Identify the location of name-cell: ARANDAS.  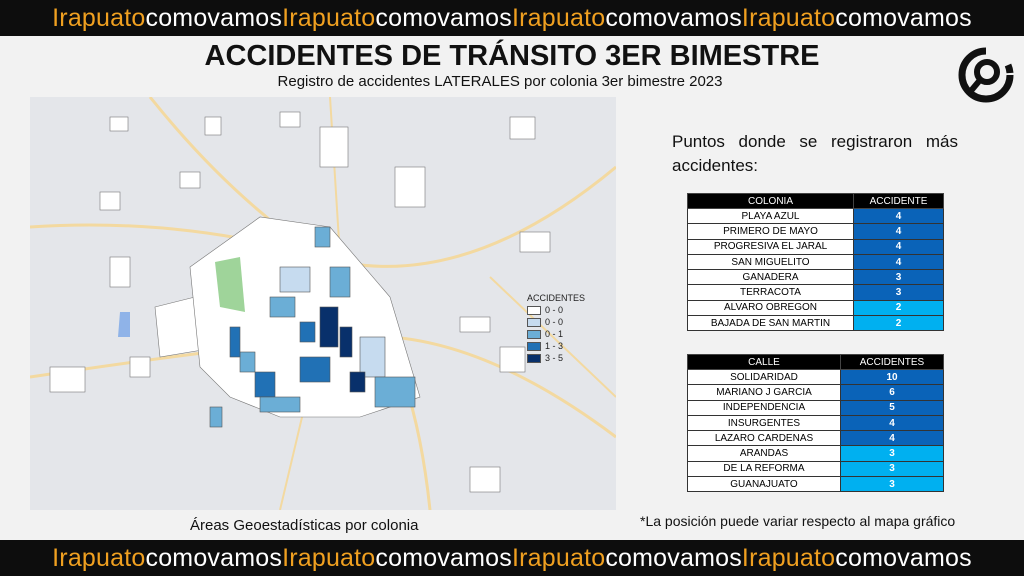
(764, 453).